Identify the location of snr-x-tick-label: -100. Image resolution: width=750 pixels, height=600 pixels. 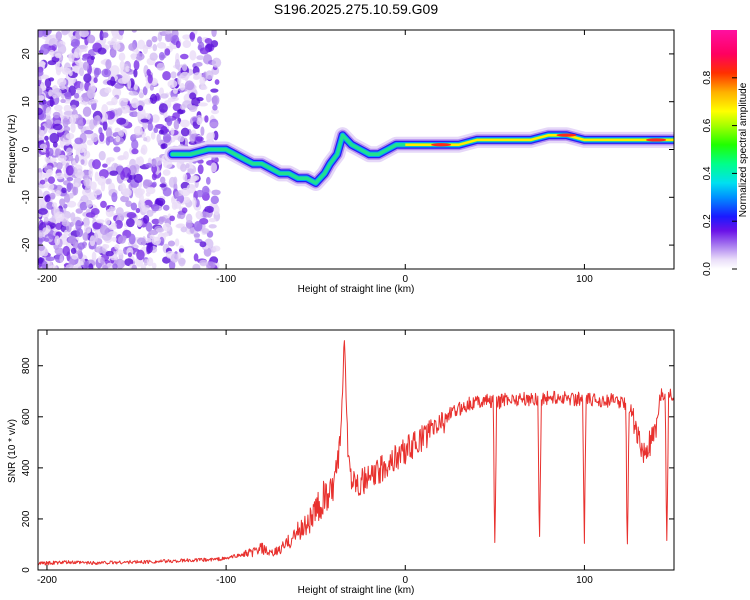
(226, 580).